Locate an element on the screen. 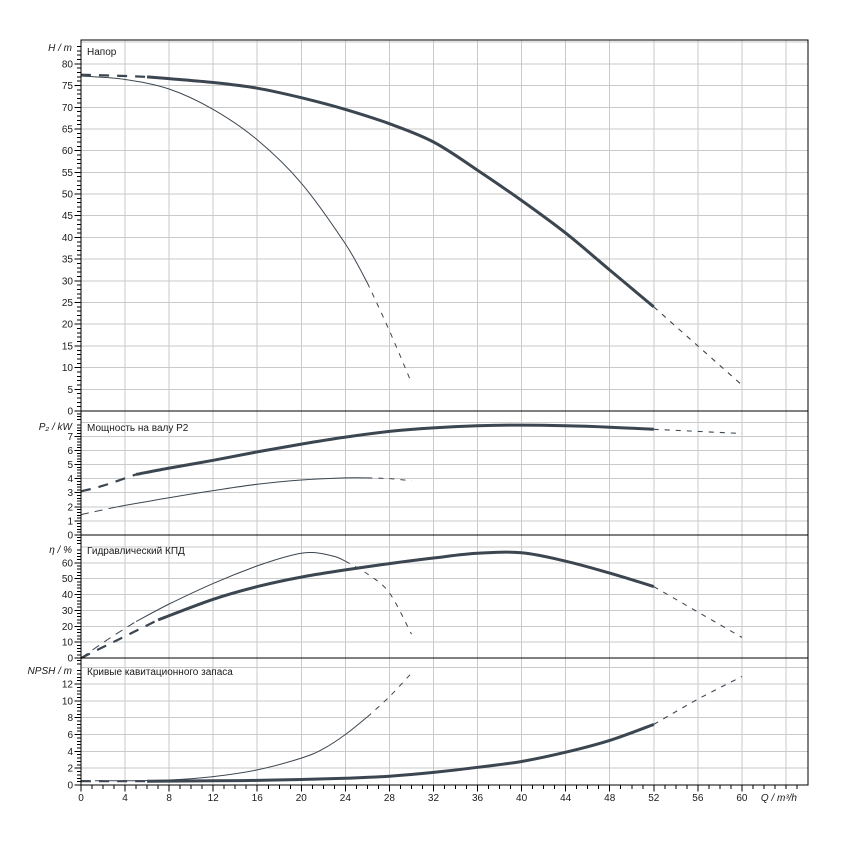  x-tick-label: 36 is located at coordinates (478, 798).